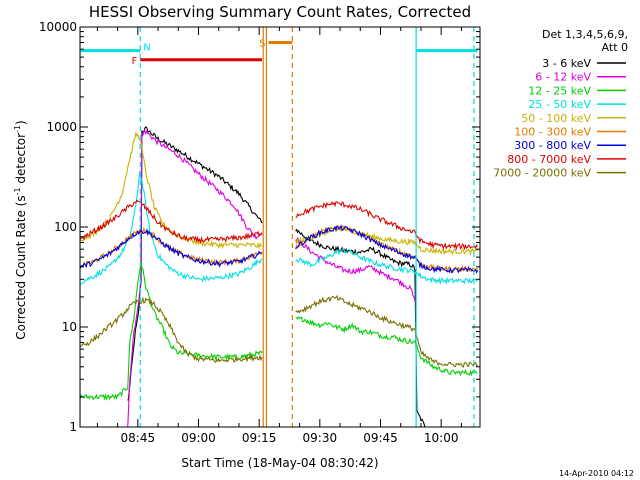  What do you see at coordinates (134, 61) in the screenshot?
I see `flag-label-flare: F` at bounding box center [134, 61].